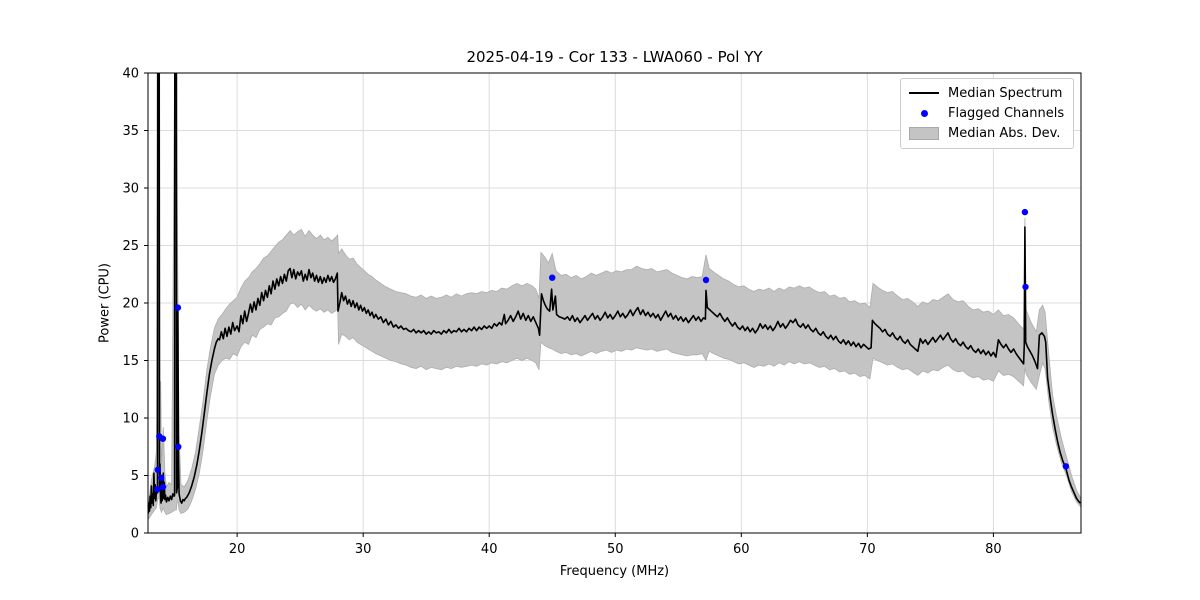 The width and height of the screenshot is (1200, 600). I want to click on legend-label: Flagged Channels, so click(1006, 113).